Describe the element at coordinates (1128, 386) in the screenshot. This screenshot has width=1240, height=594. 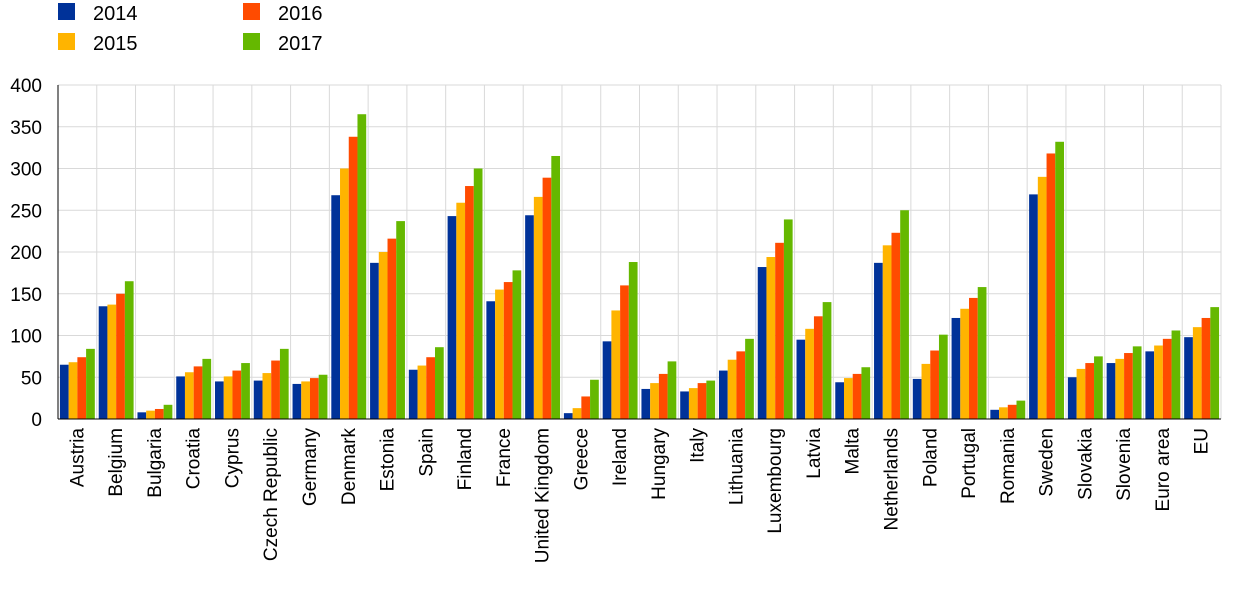
I see `bar-slovenia-2016` at that location.